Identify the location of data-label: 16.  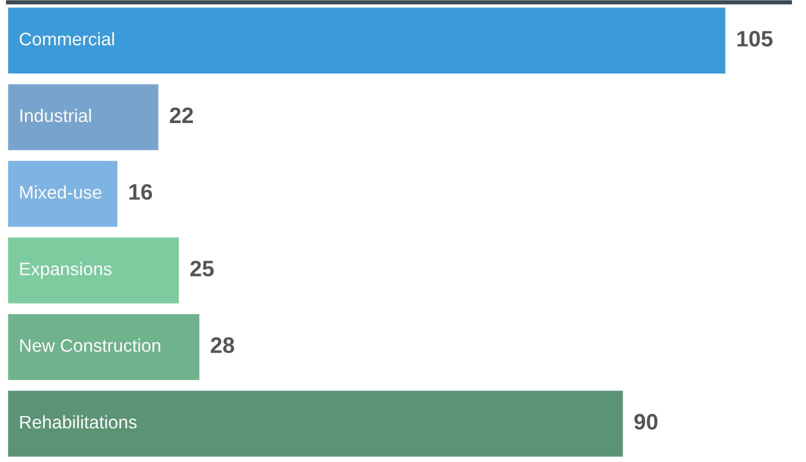
(141, 192).